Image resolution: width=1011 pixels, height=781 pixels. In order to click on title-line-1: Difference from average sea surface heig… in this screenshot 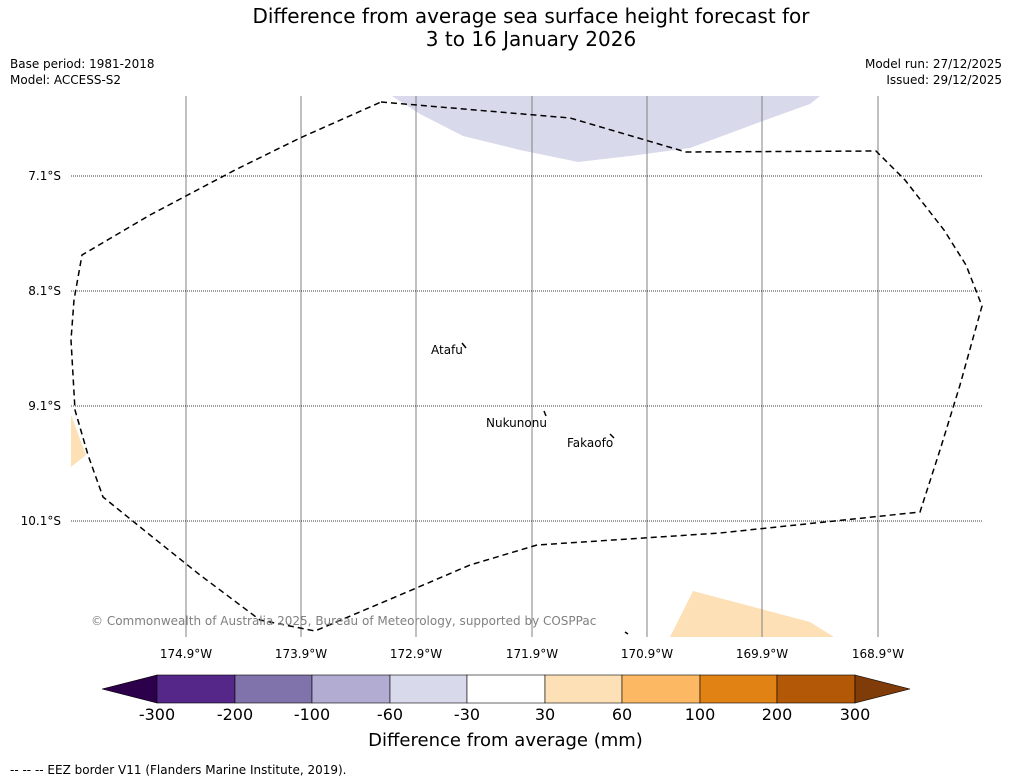, I will do `click(531, 16)`.